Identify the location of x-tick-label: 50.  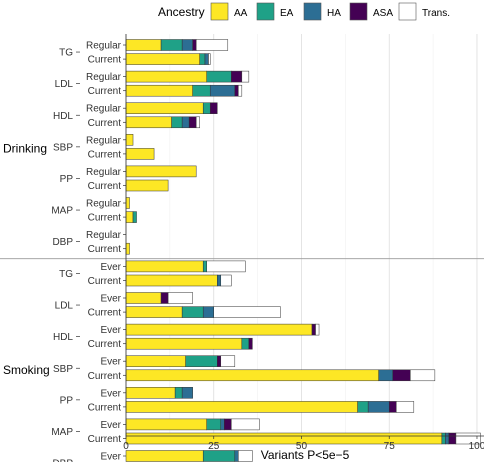
(302, 446).